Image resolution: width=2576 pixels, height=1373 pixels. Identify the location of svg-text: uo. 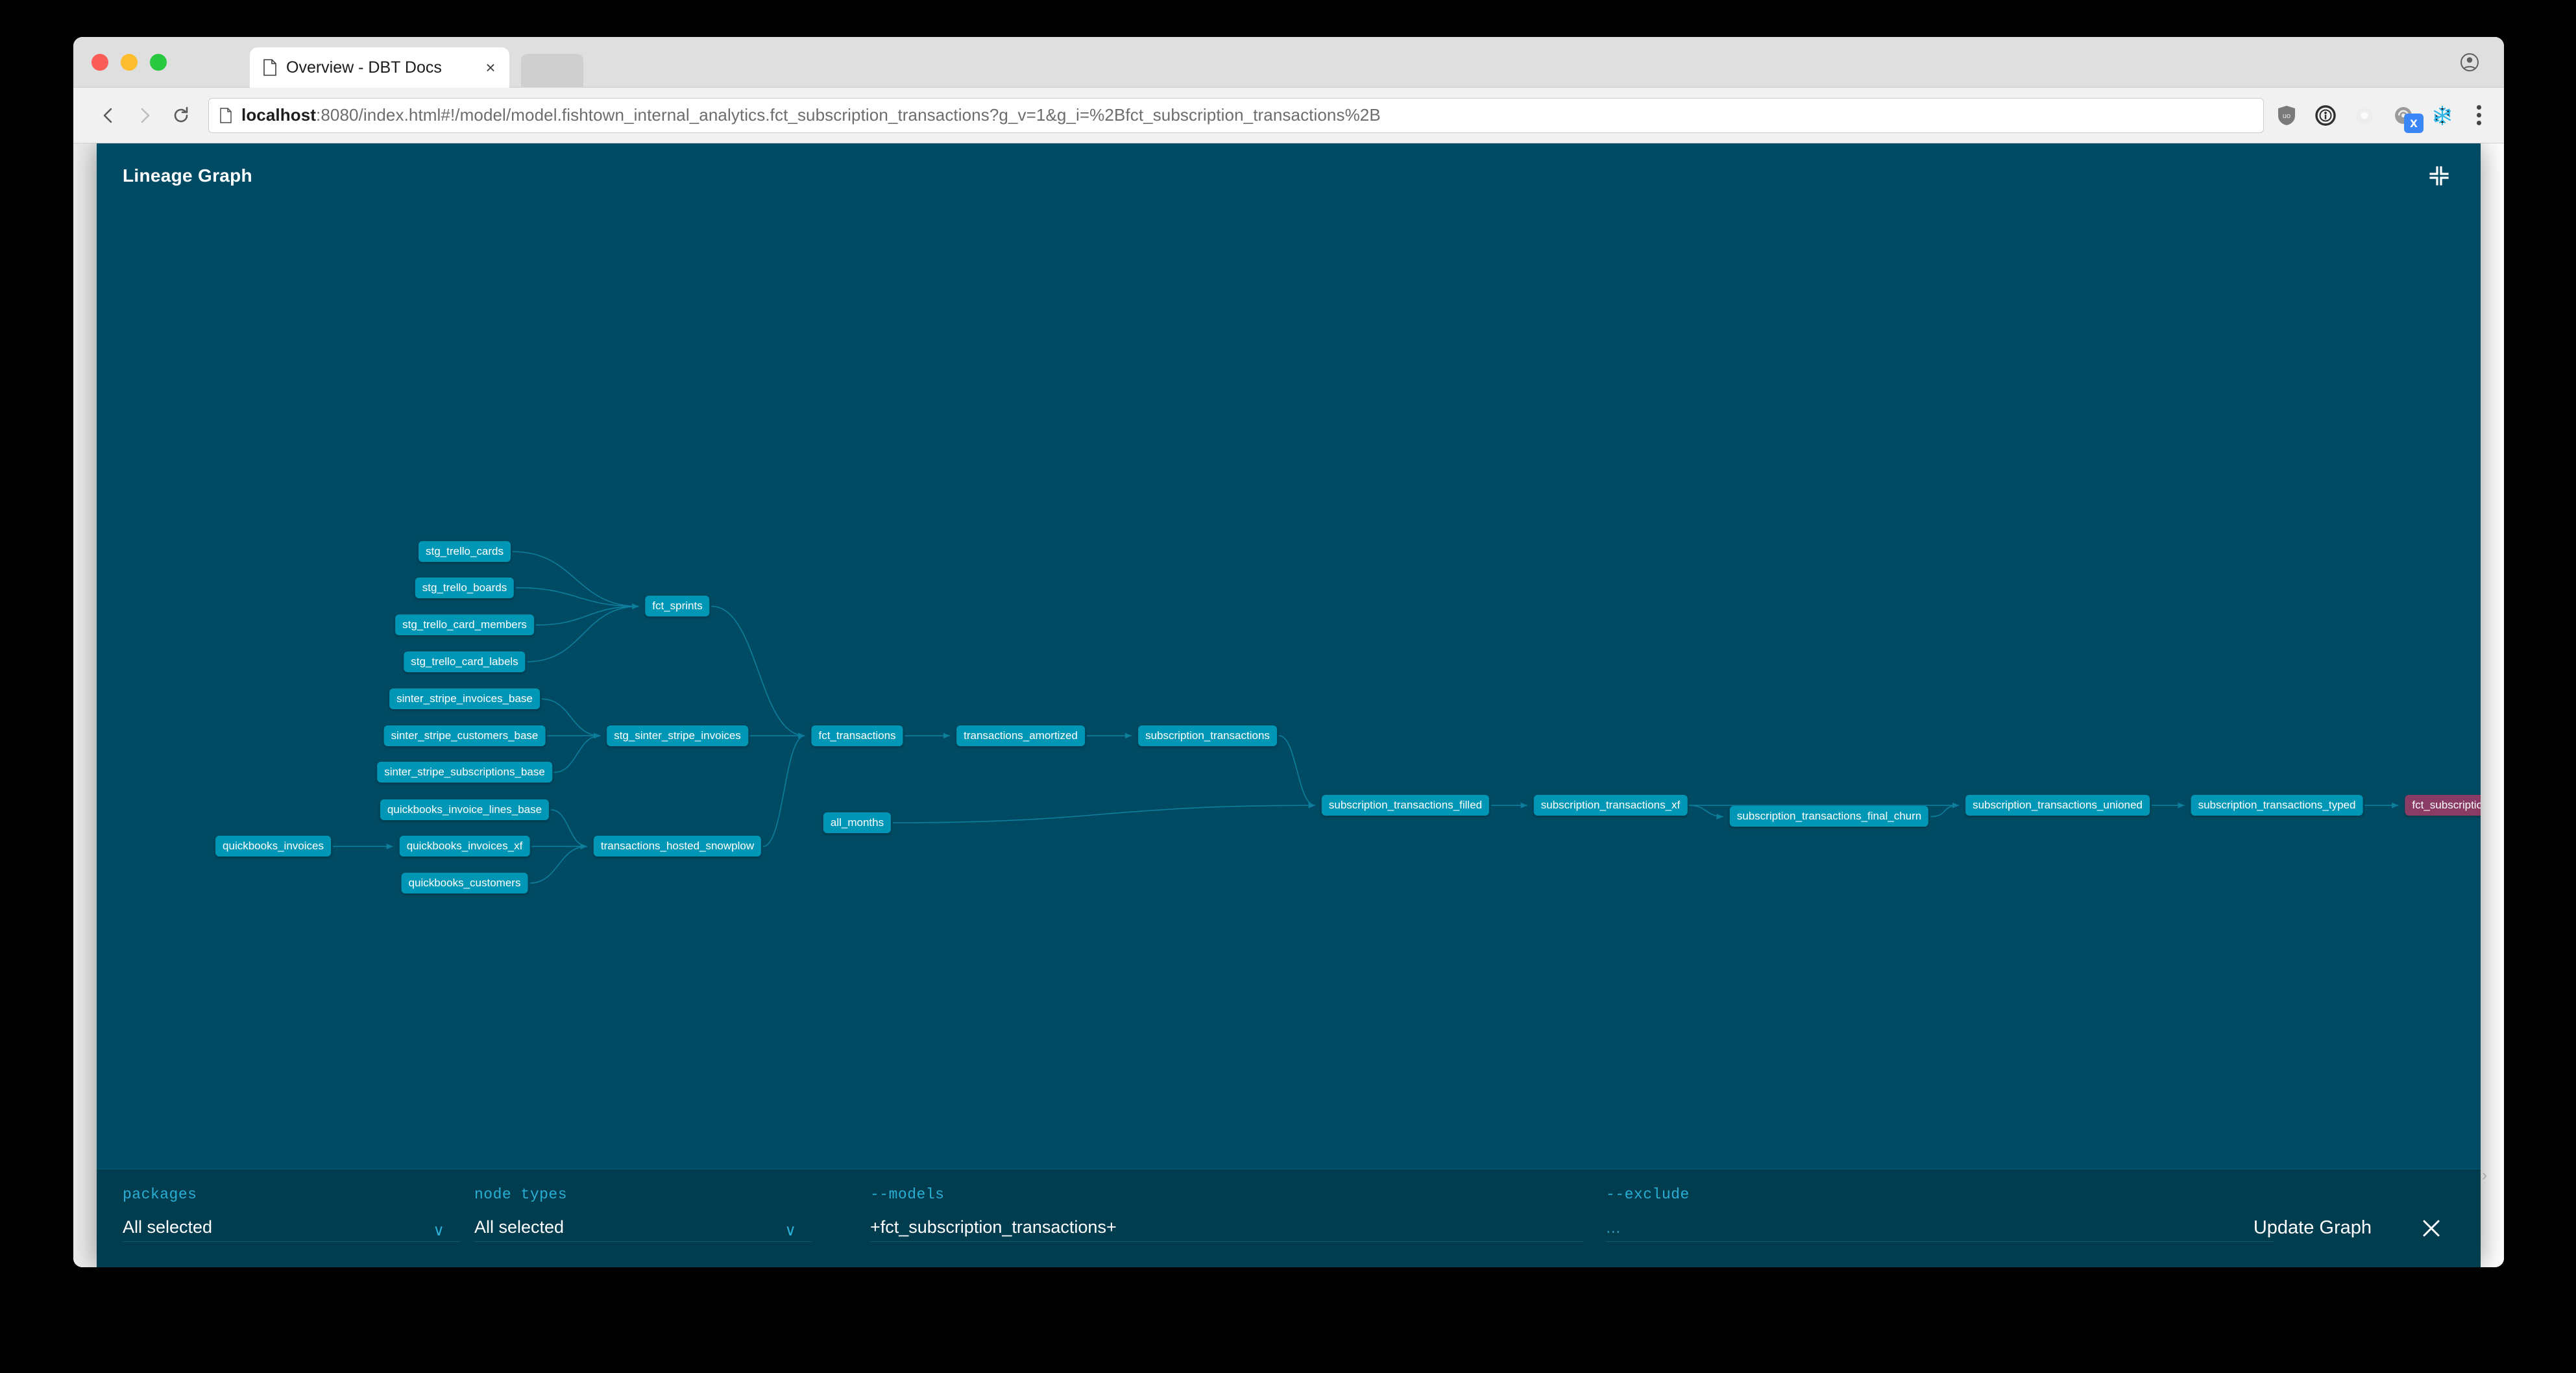
(2286, 116).